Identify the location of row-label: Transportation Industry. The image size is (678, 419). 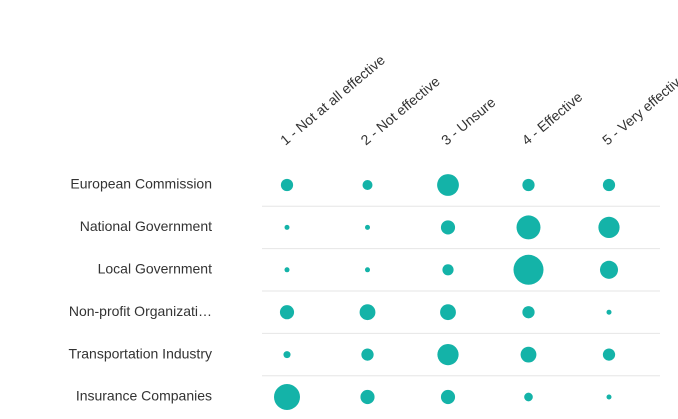
(140, 353).